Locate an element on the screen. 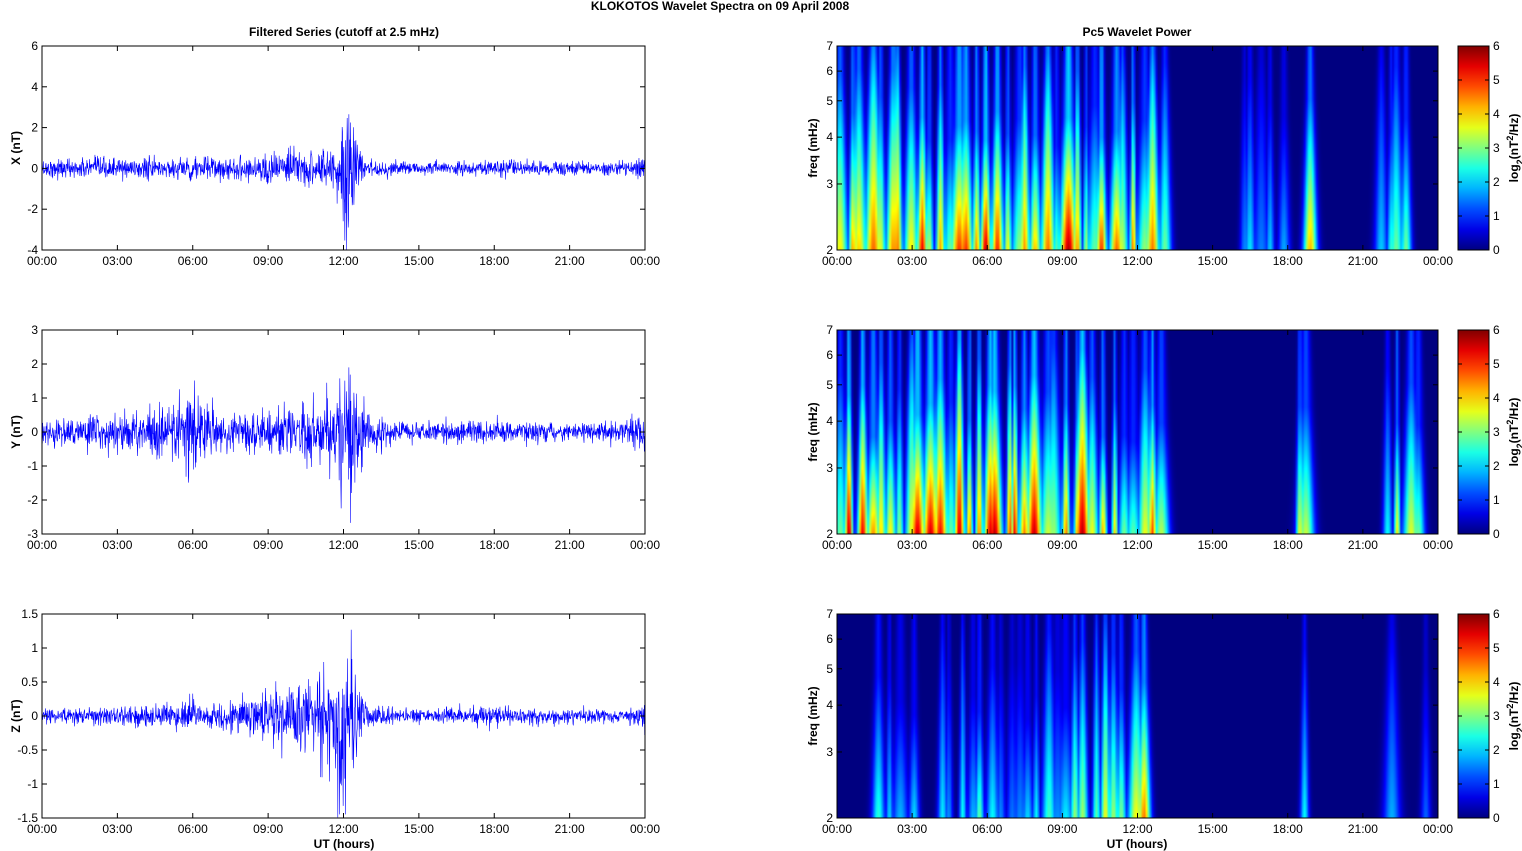 Image resolution: width=1522 pixels, height=851 pixels. panel-z-wavelet-y-tick-label: 7 is located at coordinates (829, 614).